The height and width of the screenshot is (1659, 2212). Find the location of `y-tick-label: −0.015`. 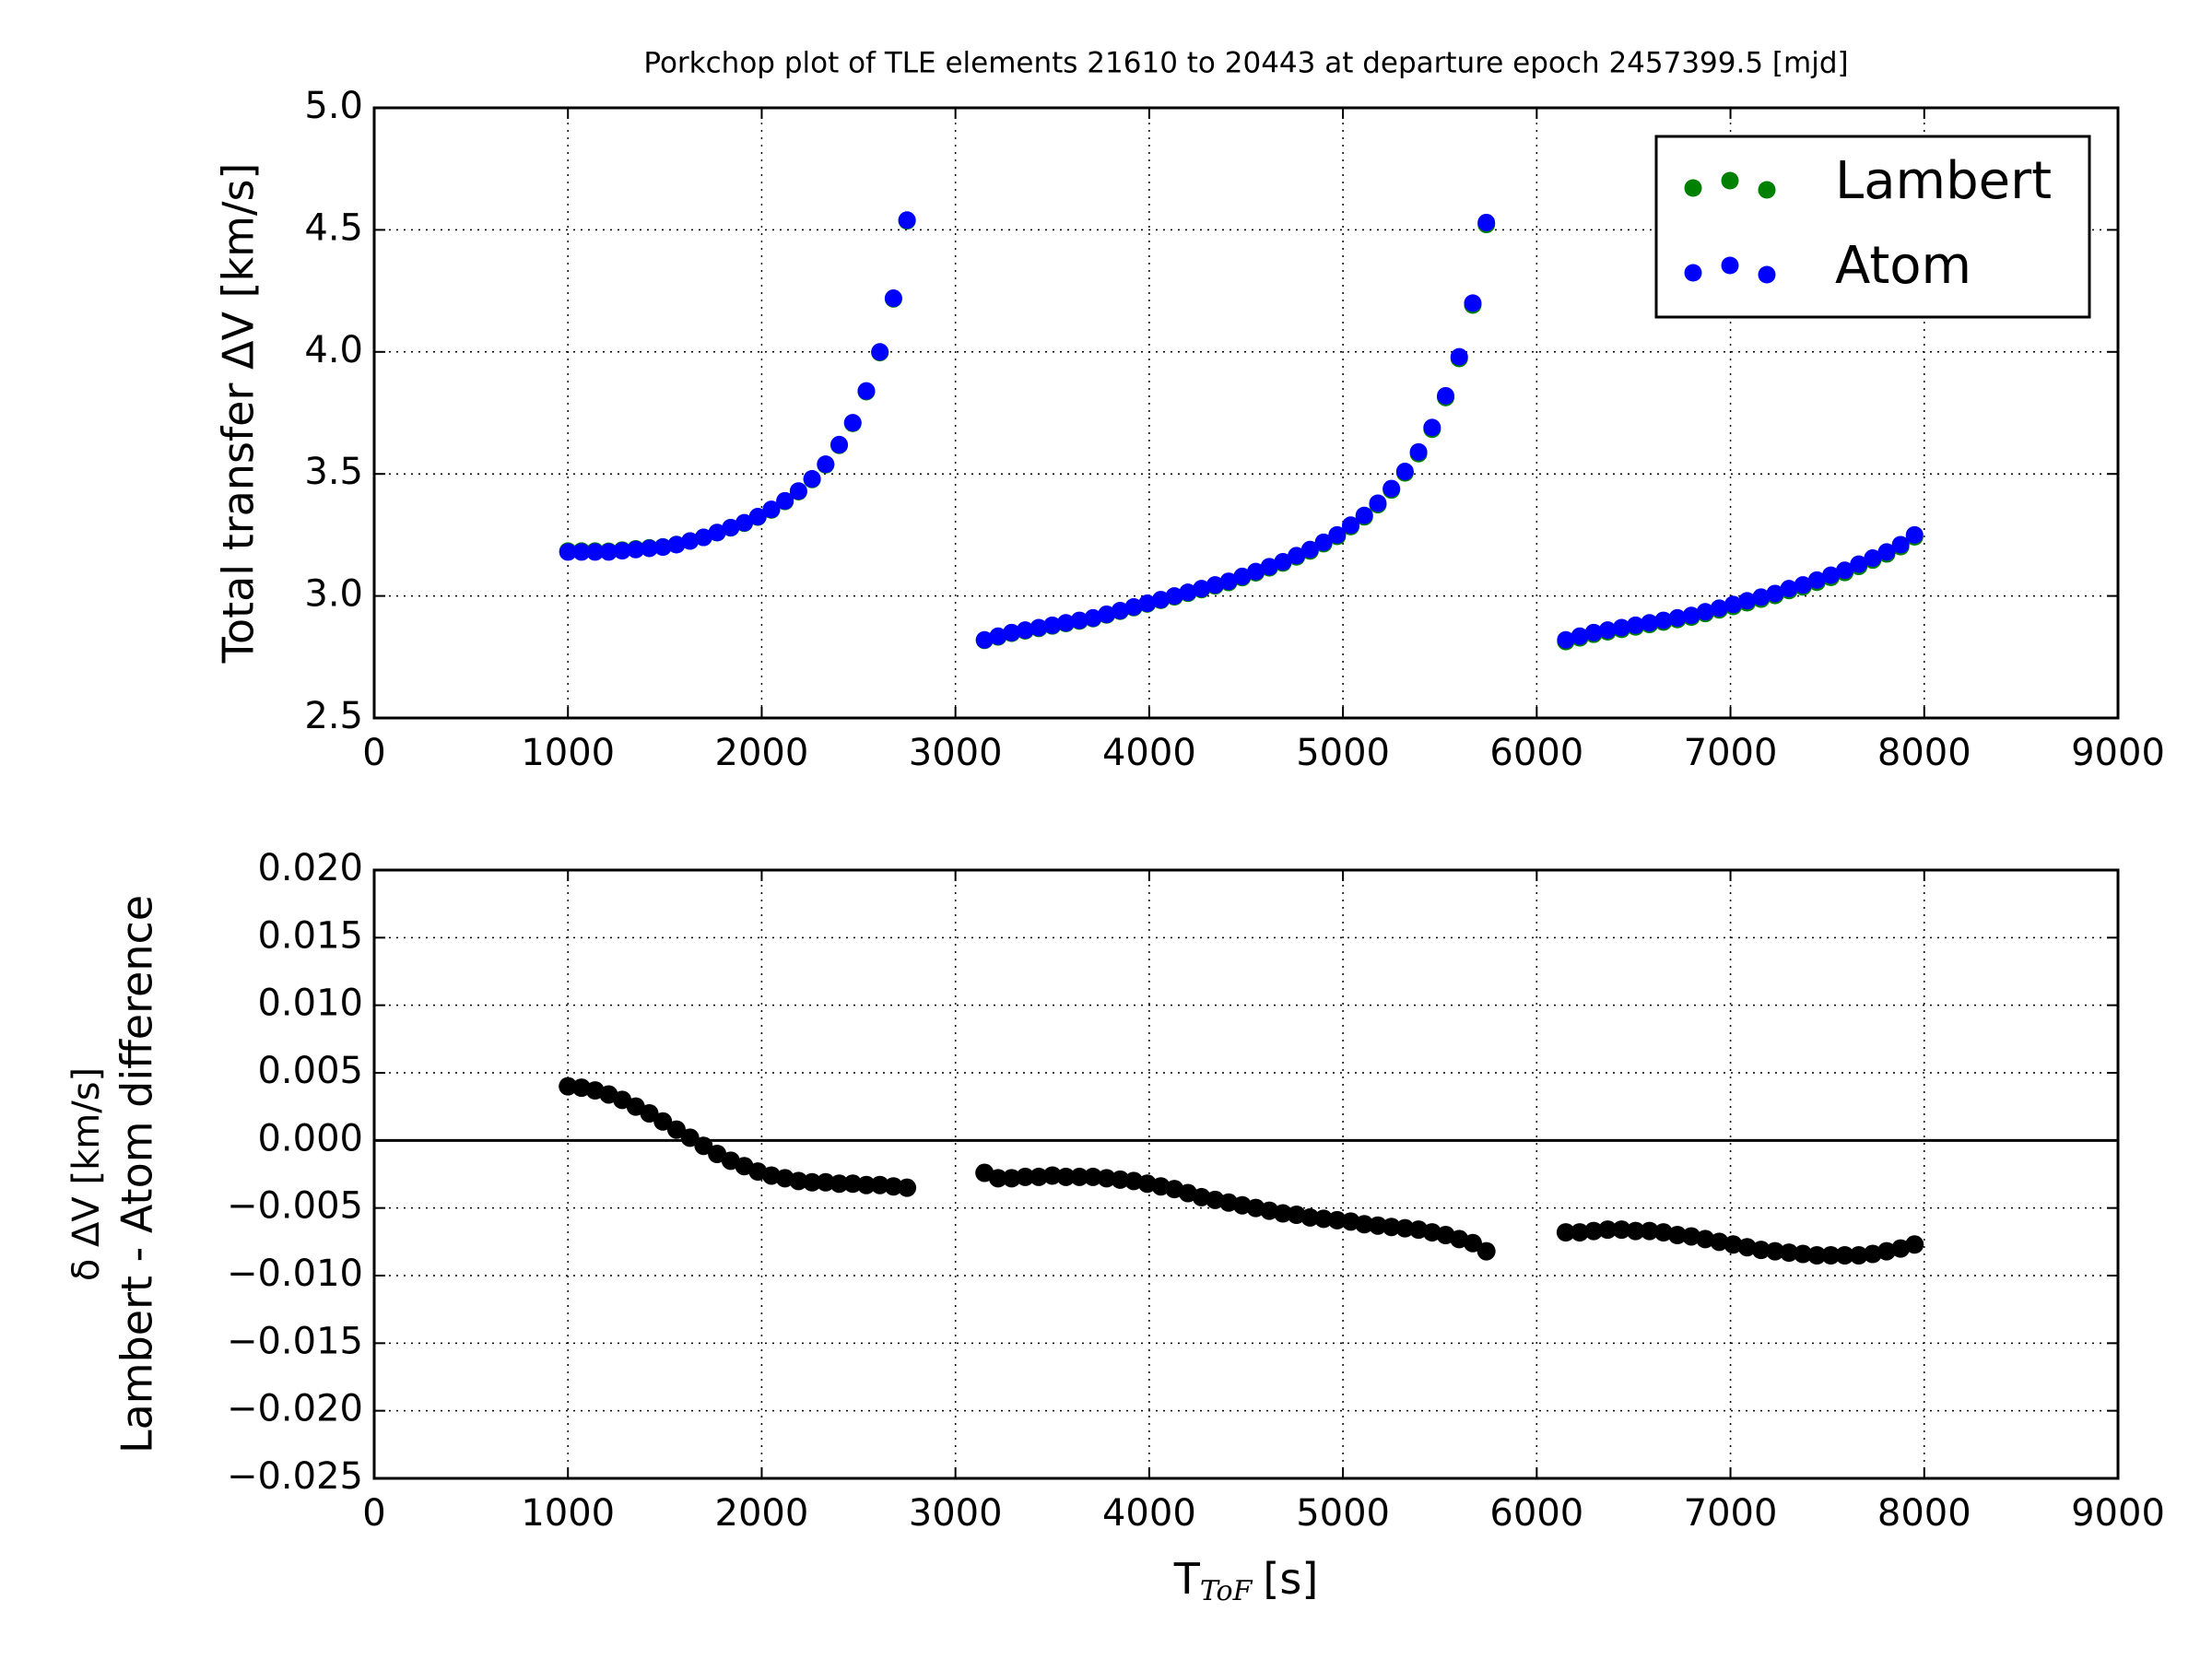

y-tick-label: −0.015 is located at coordinates (295, 1341).